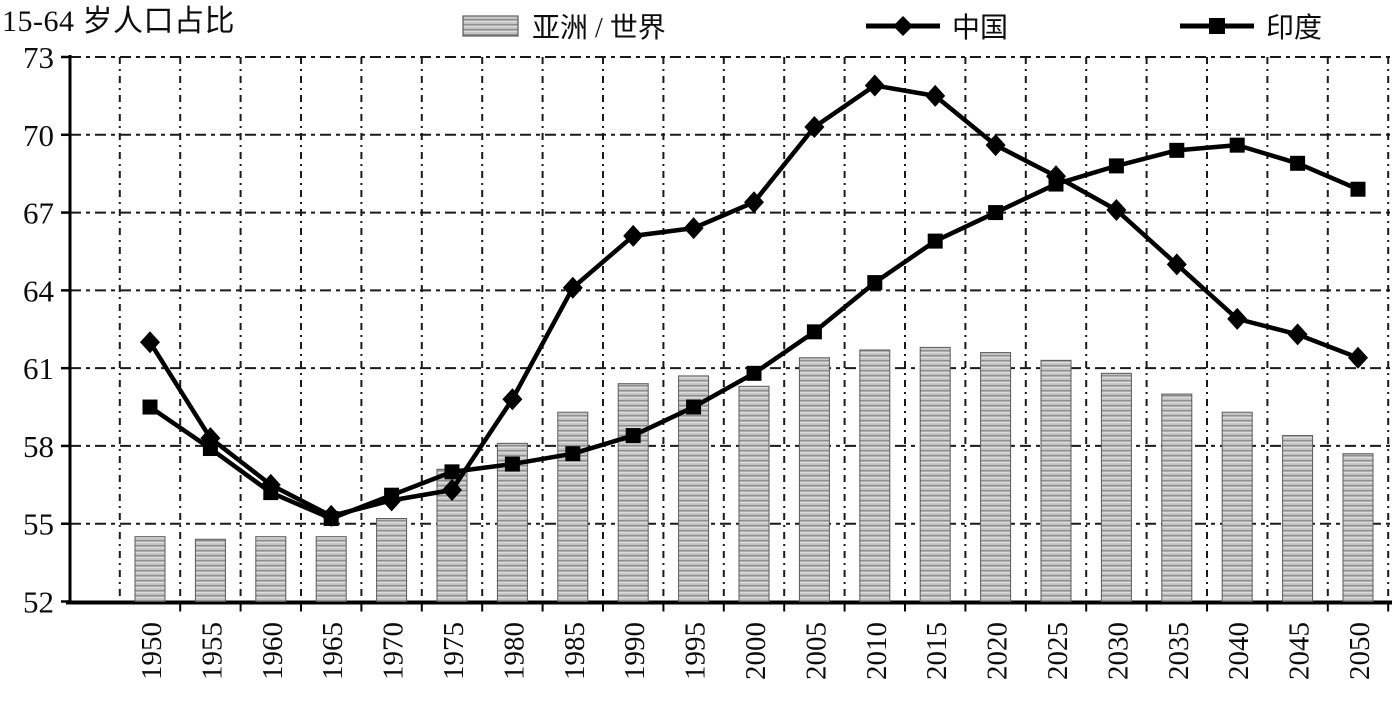 This screenshot has height=708, width=1400. Describe the element at coordinates (935, 95) in the screenshot. I see `china-marker-2015` at that location.